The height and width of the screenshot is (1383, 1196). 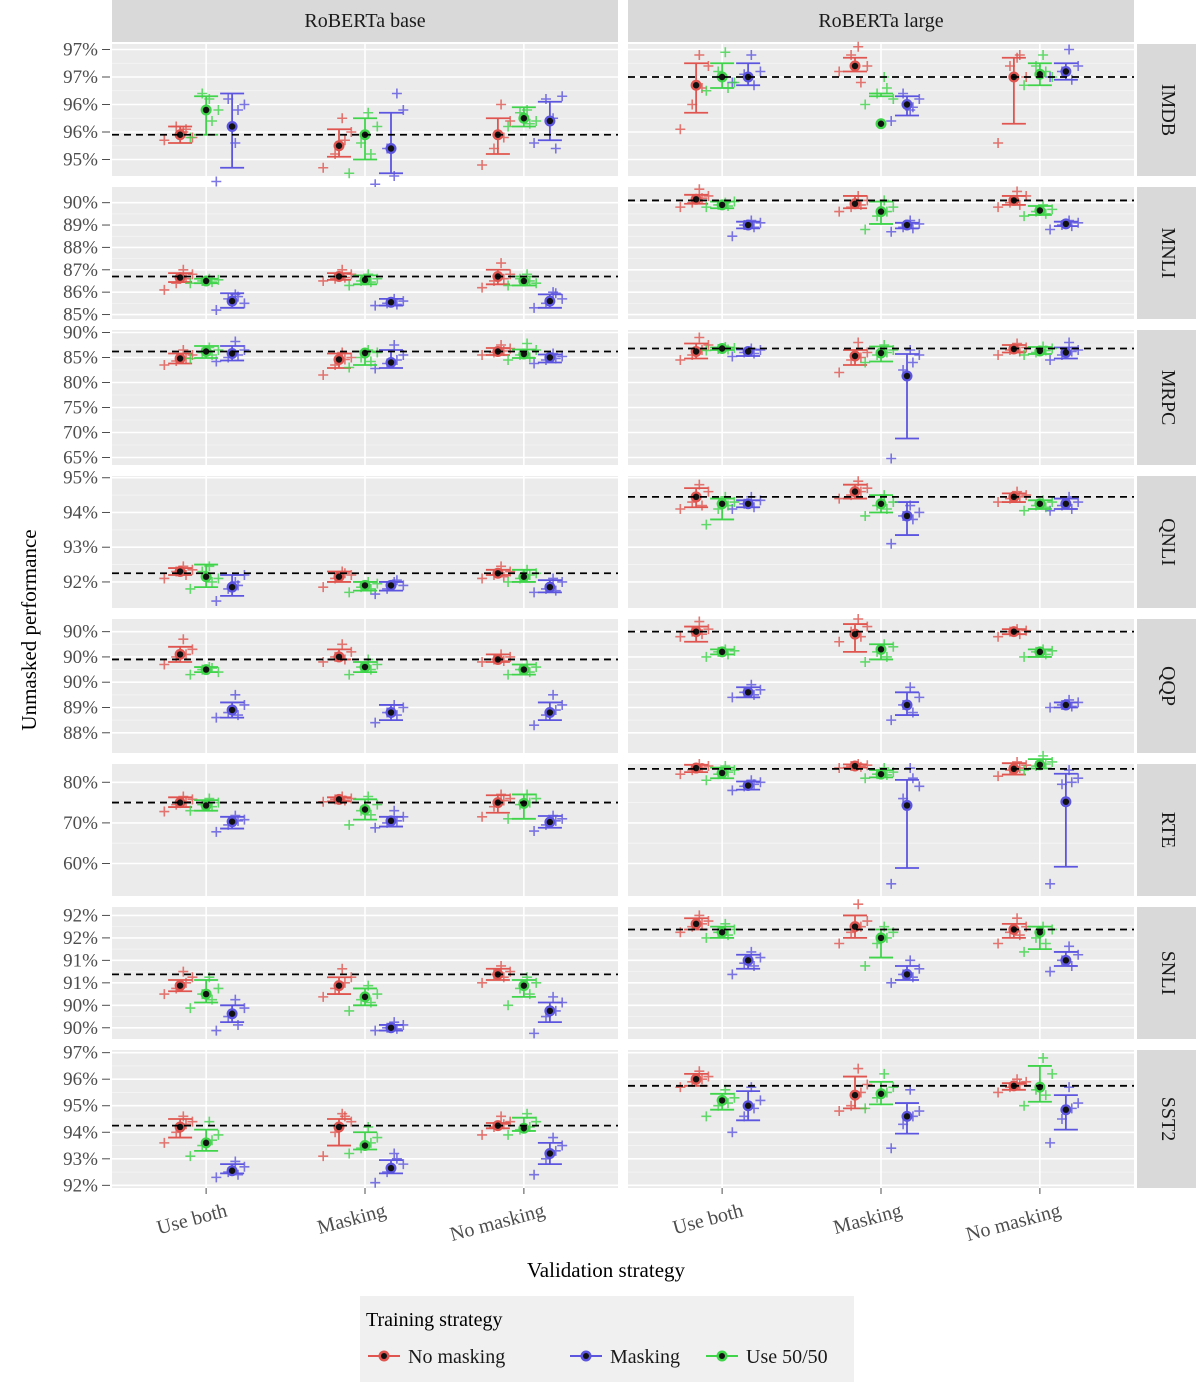 I want to click on row-strip-label: MNLI, so click(x=1168, y=252).